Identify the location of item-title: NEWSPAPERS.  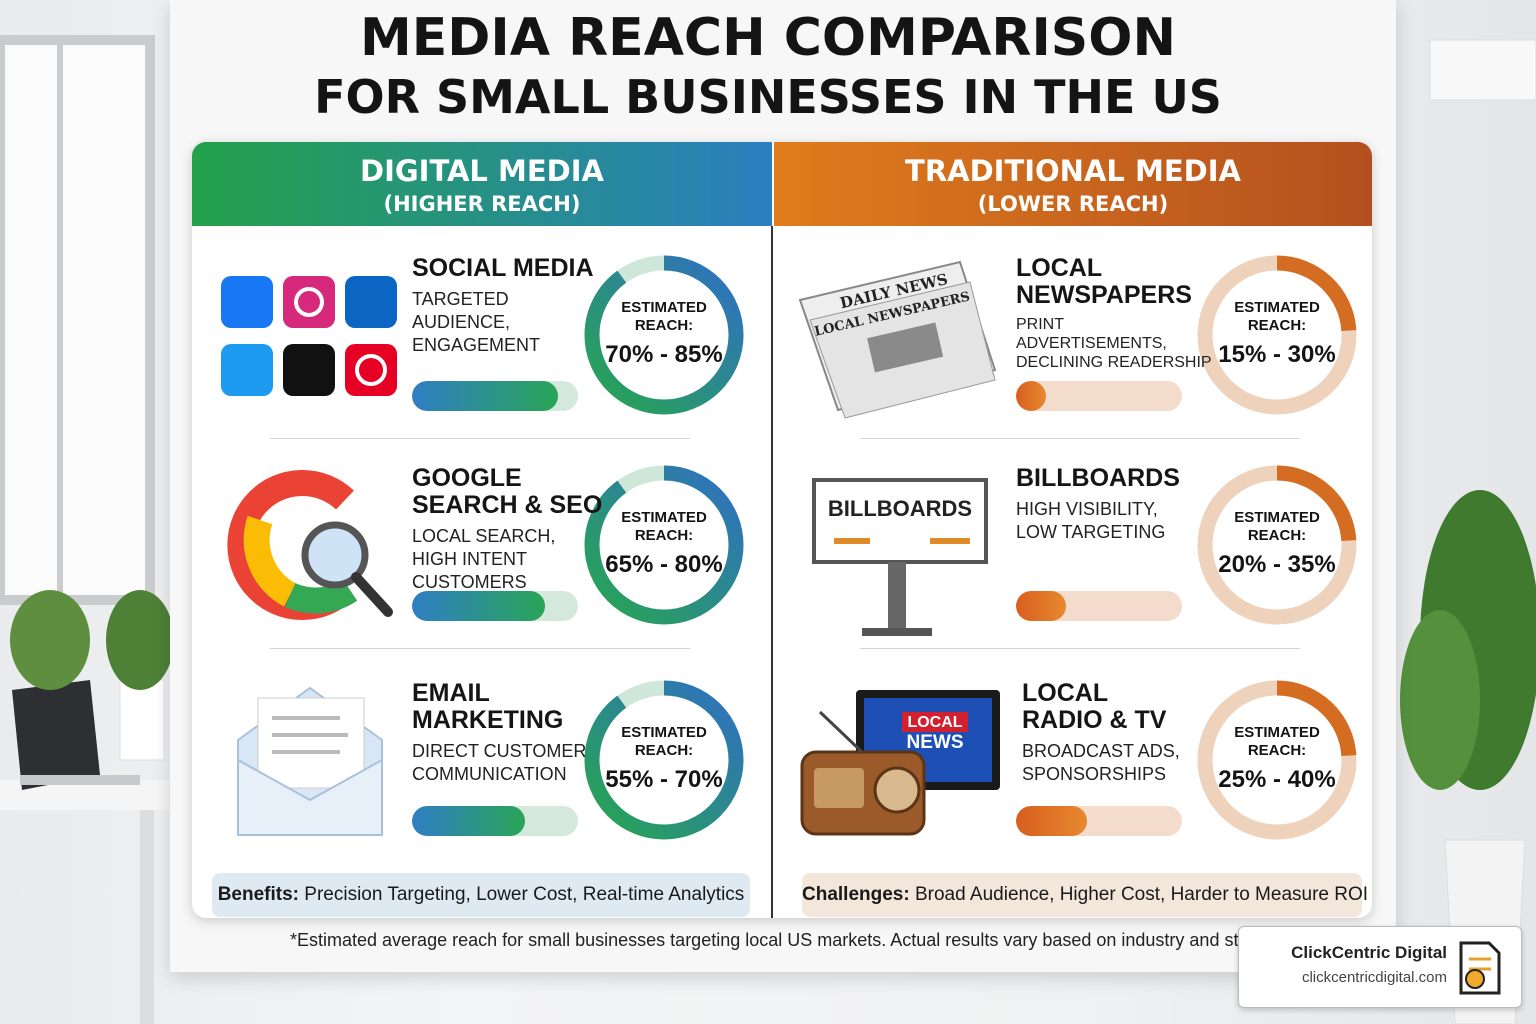
(1104, 295).